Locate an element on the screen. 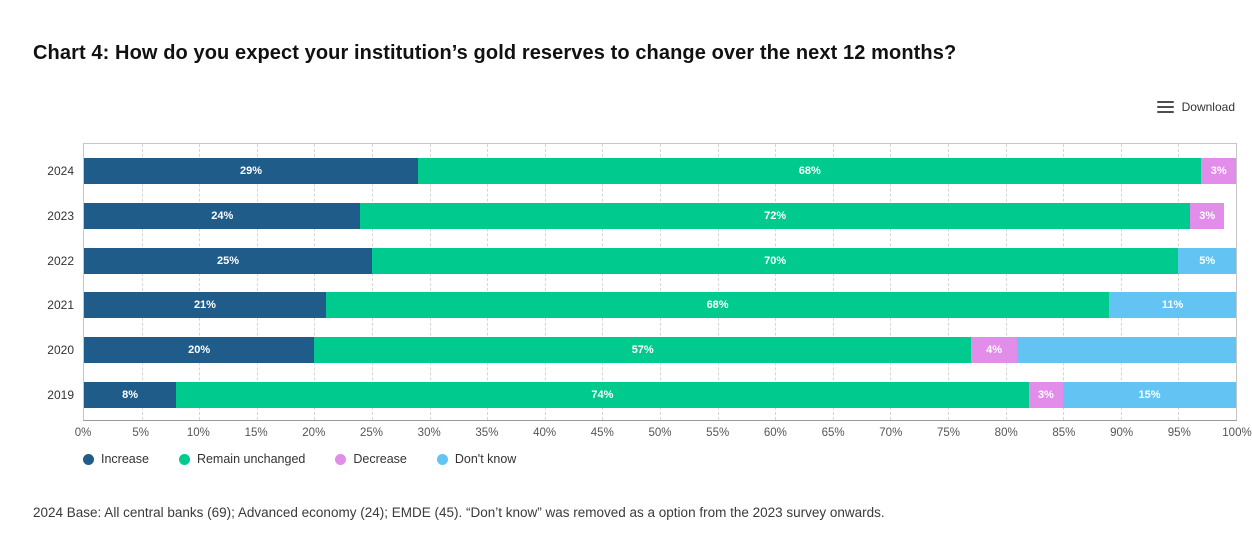  bar-value-label: 11% is located at coordinates (1172, 305).